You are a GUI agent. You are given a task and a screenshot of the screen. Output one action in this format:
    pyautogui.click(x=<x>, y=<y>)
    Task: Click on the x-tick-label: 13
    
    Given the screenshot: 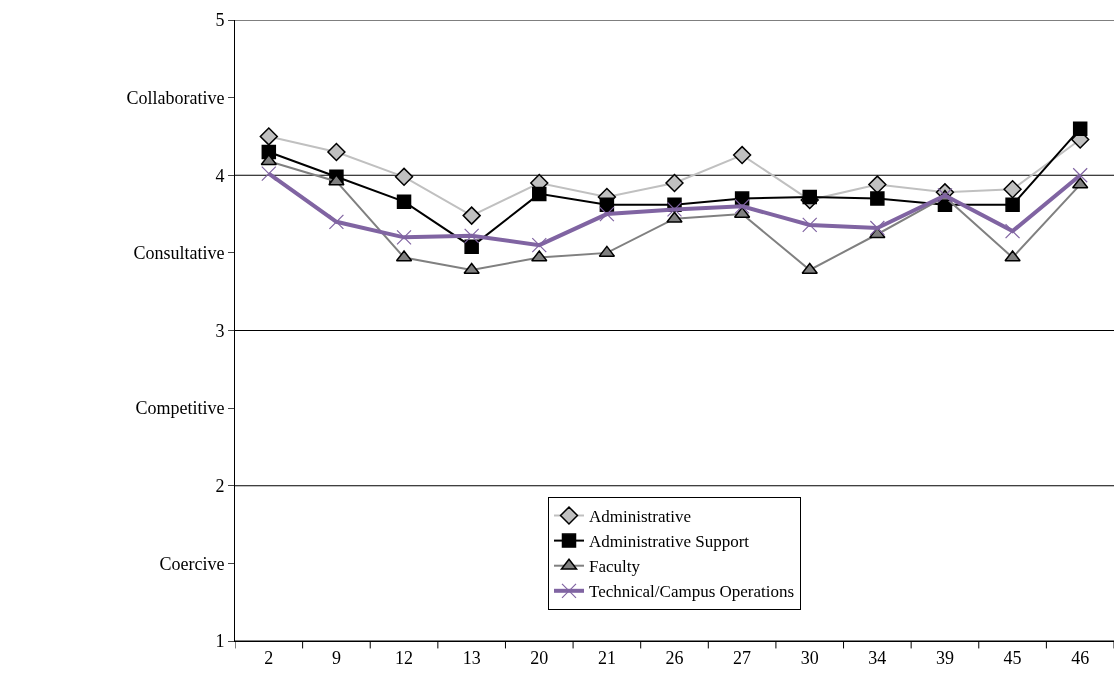 What is the action you would take?
    pyautogui.click(x=471, y=657)
    